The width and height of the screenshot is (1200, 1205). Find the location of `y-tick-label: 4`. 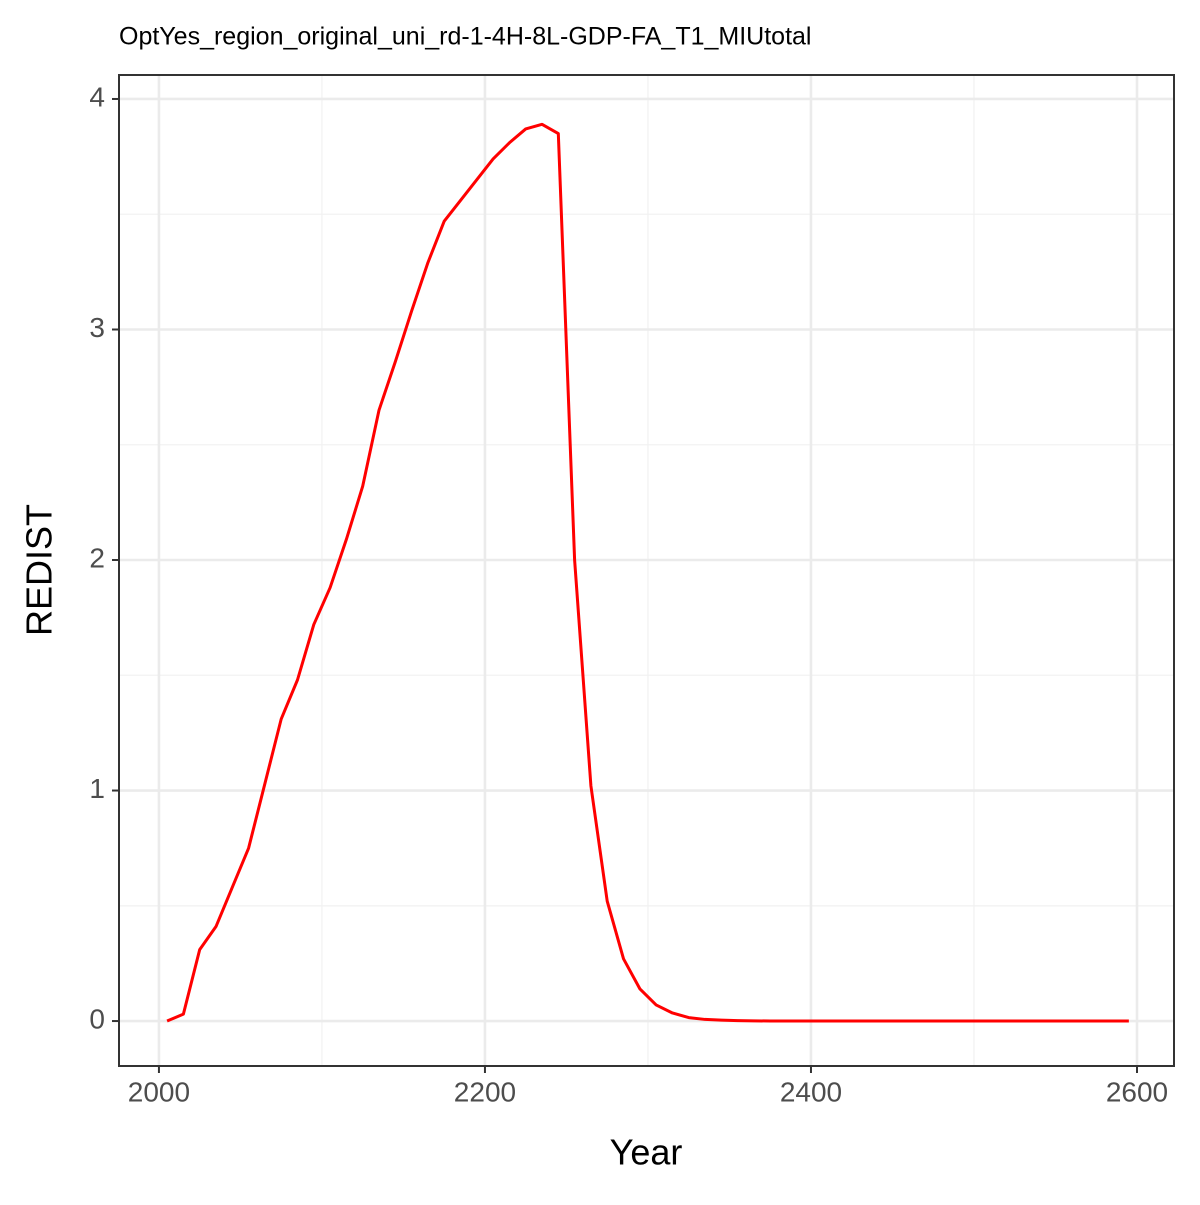

y-tick-label: 4 is located at coordinates (97, 96).